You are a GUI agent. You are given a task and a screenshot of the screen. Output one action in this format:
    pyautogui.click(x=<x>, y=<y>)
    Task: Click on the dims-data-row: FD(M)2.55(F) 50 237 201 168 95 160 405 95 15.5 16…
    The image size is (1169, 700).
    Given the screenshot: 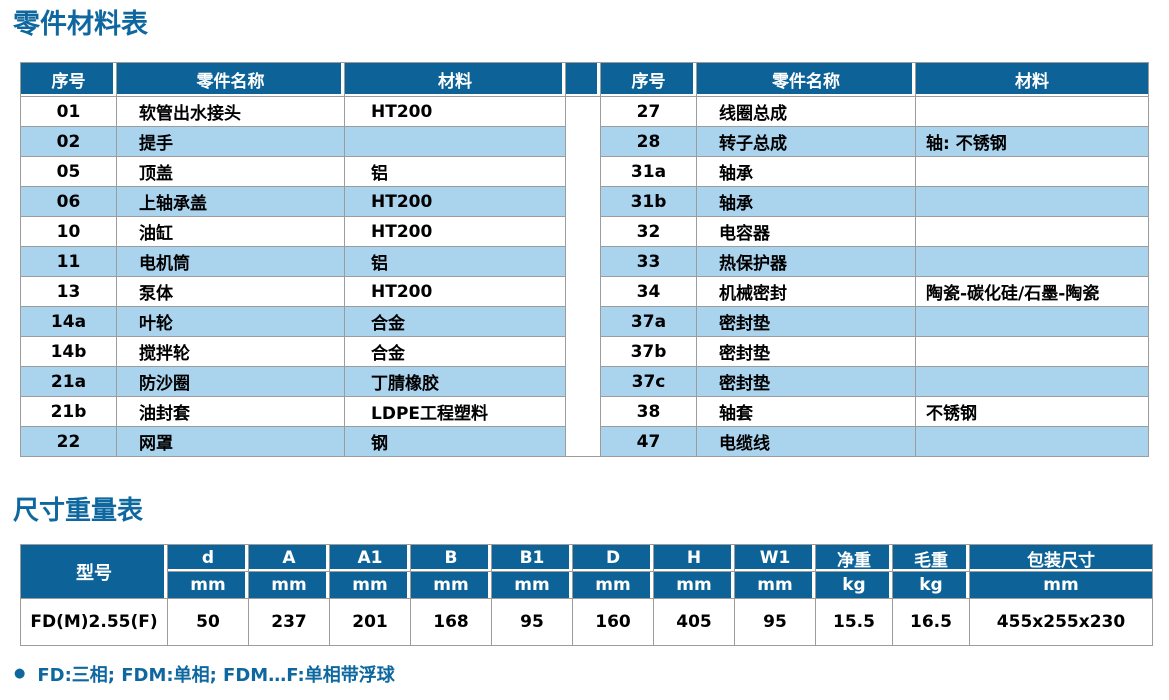 What is the action you would take?
    pyautogui.click(x=586, y=622)
    